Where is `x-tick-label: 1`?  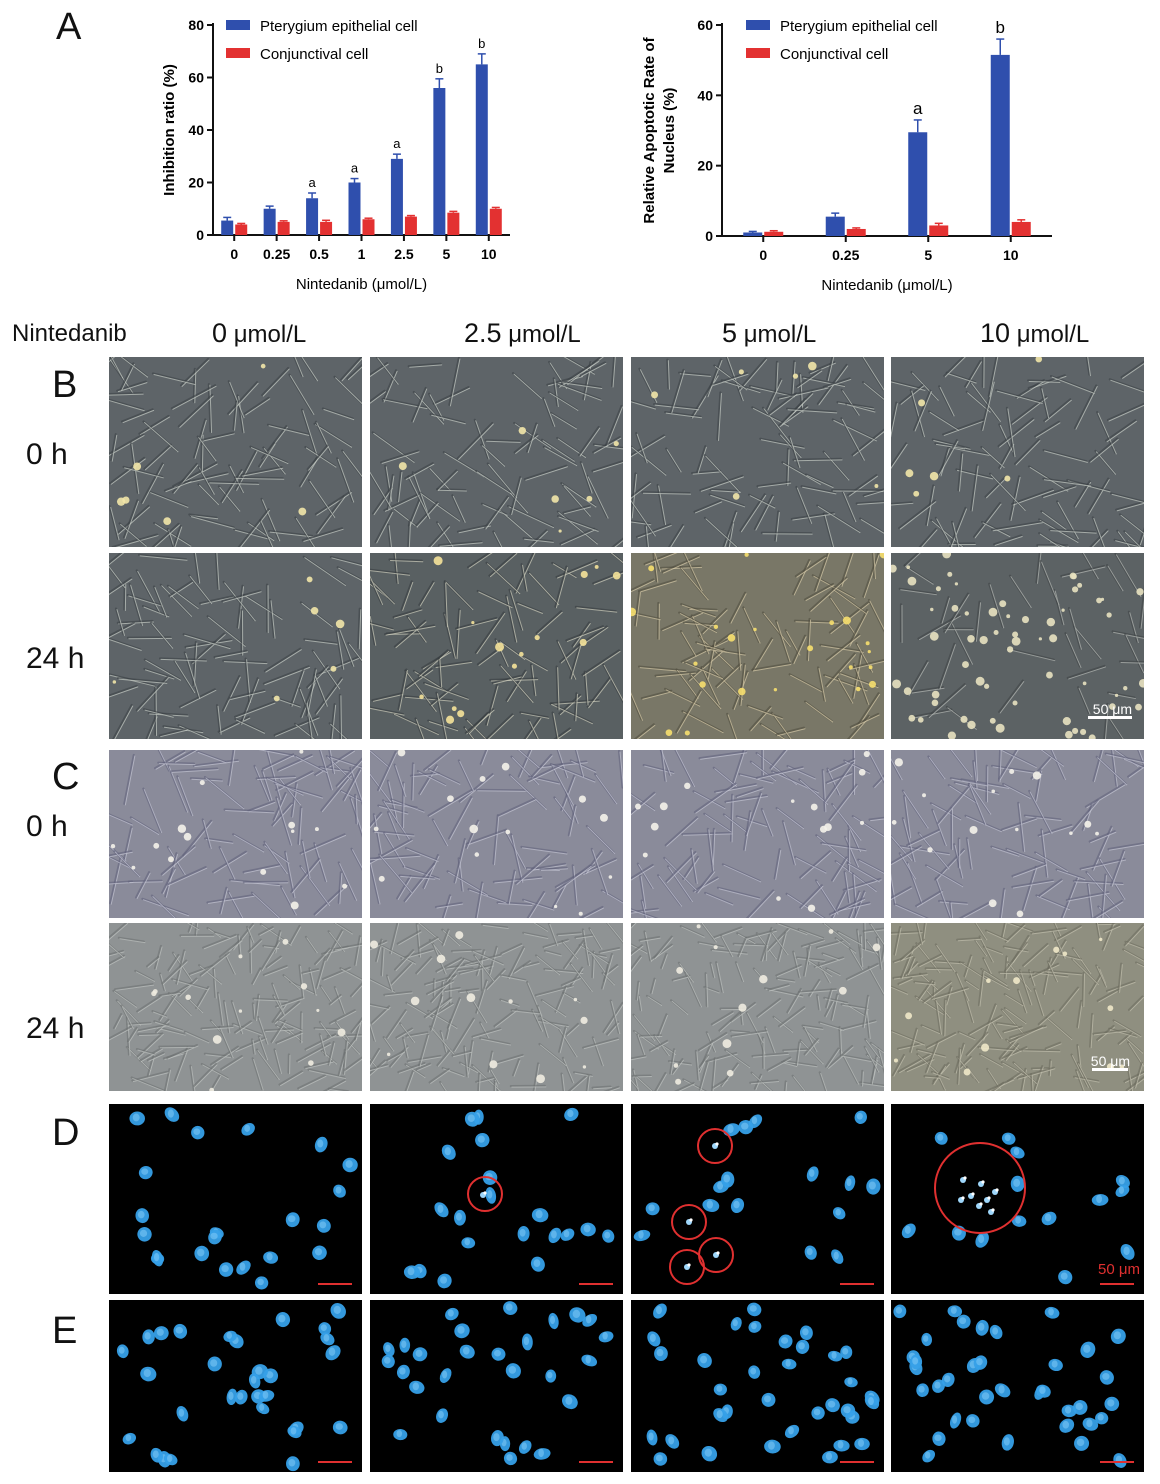 x-tick-label: 1 is located at coordinates (362, 254).